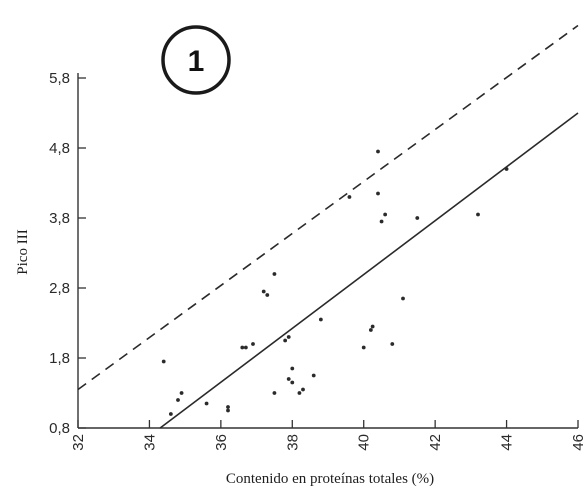 The height and width of the screenshot is (490, 584). I want to click on y-tick-label: 0,8, so click(59, 428).